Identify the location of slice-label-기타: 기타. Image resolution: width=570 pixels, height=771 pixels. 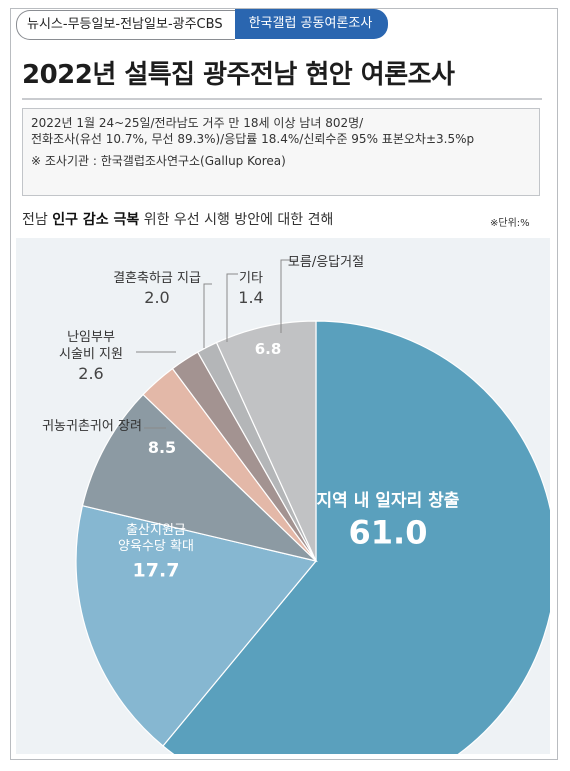
(251, 278).